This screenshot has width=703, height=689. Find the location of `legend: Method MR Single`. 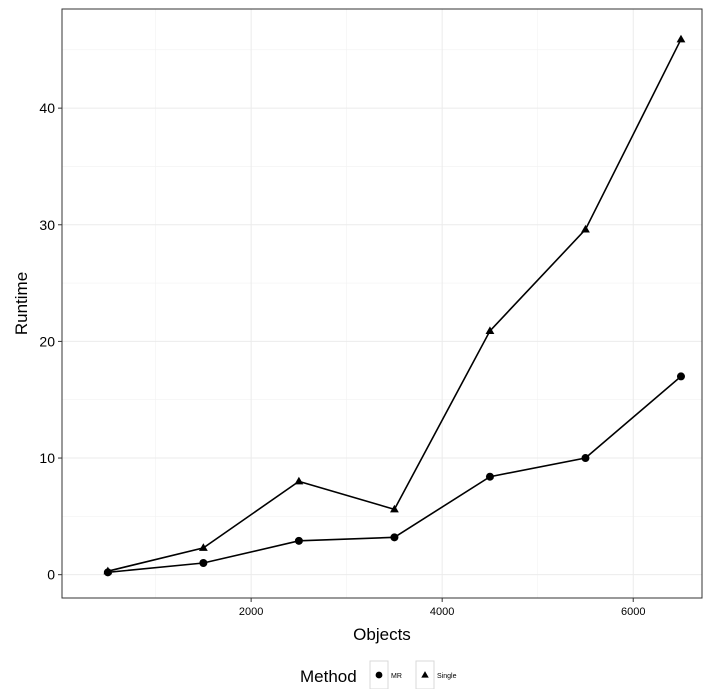

legend: Method MR Single is located at coordinates (378, 674).